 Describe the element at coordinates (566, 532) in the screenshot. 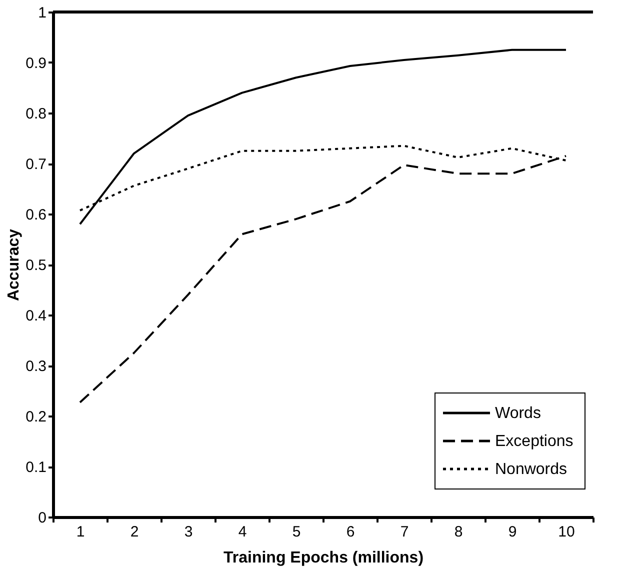

I see `x-tick-label: 10` at that location.